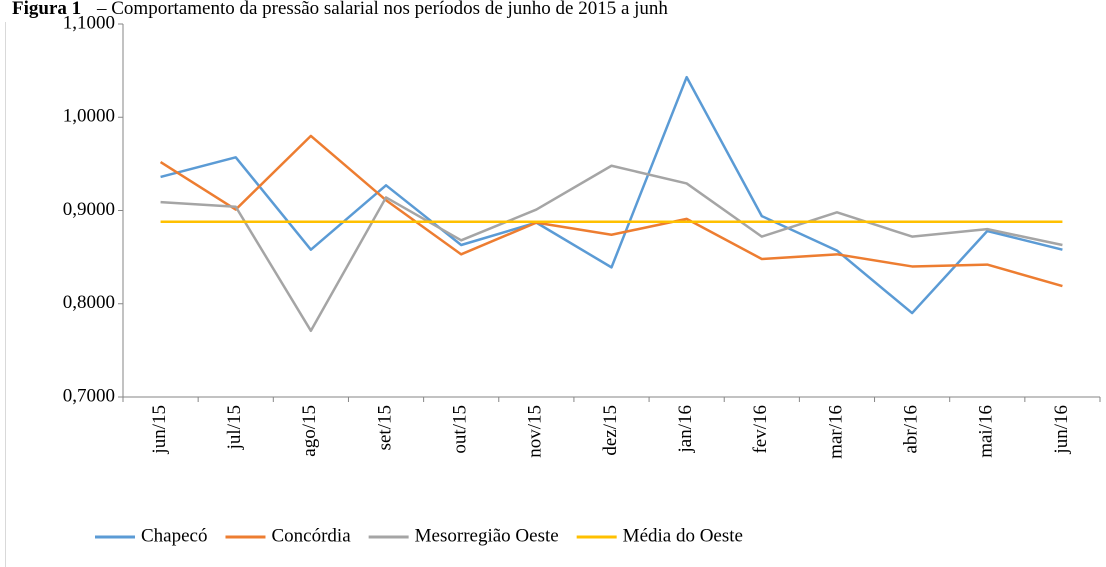  Describe the element at coordinates (487, 535) in the screenshot. I see `legend-label: Mesorregião Oeste` at that location.